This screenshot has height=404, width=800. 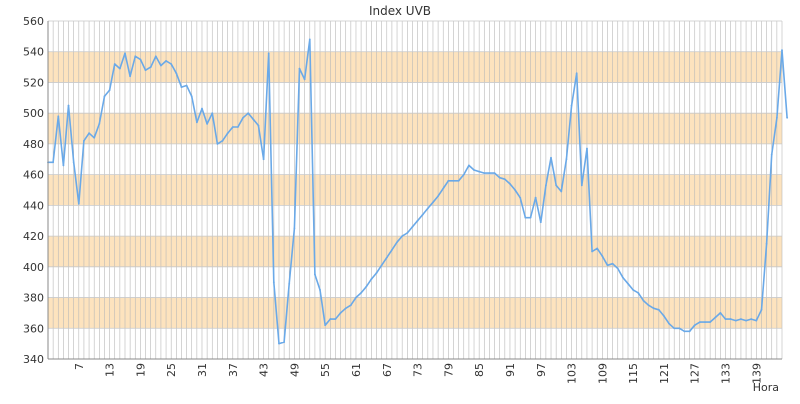 I want to click on x-axis-label: Hora, so click(x=766, y=387).